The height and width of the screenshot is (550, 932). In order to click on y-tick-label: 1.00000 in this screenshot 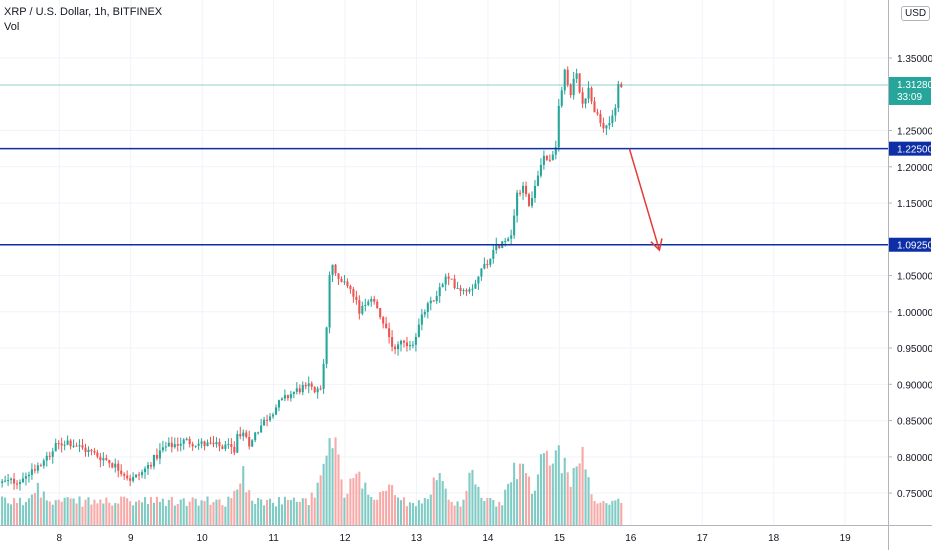, I will do `click(914, 313)`.